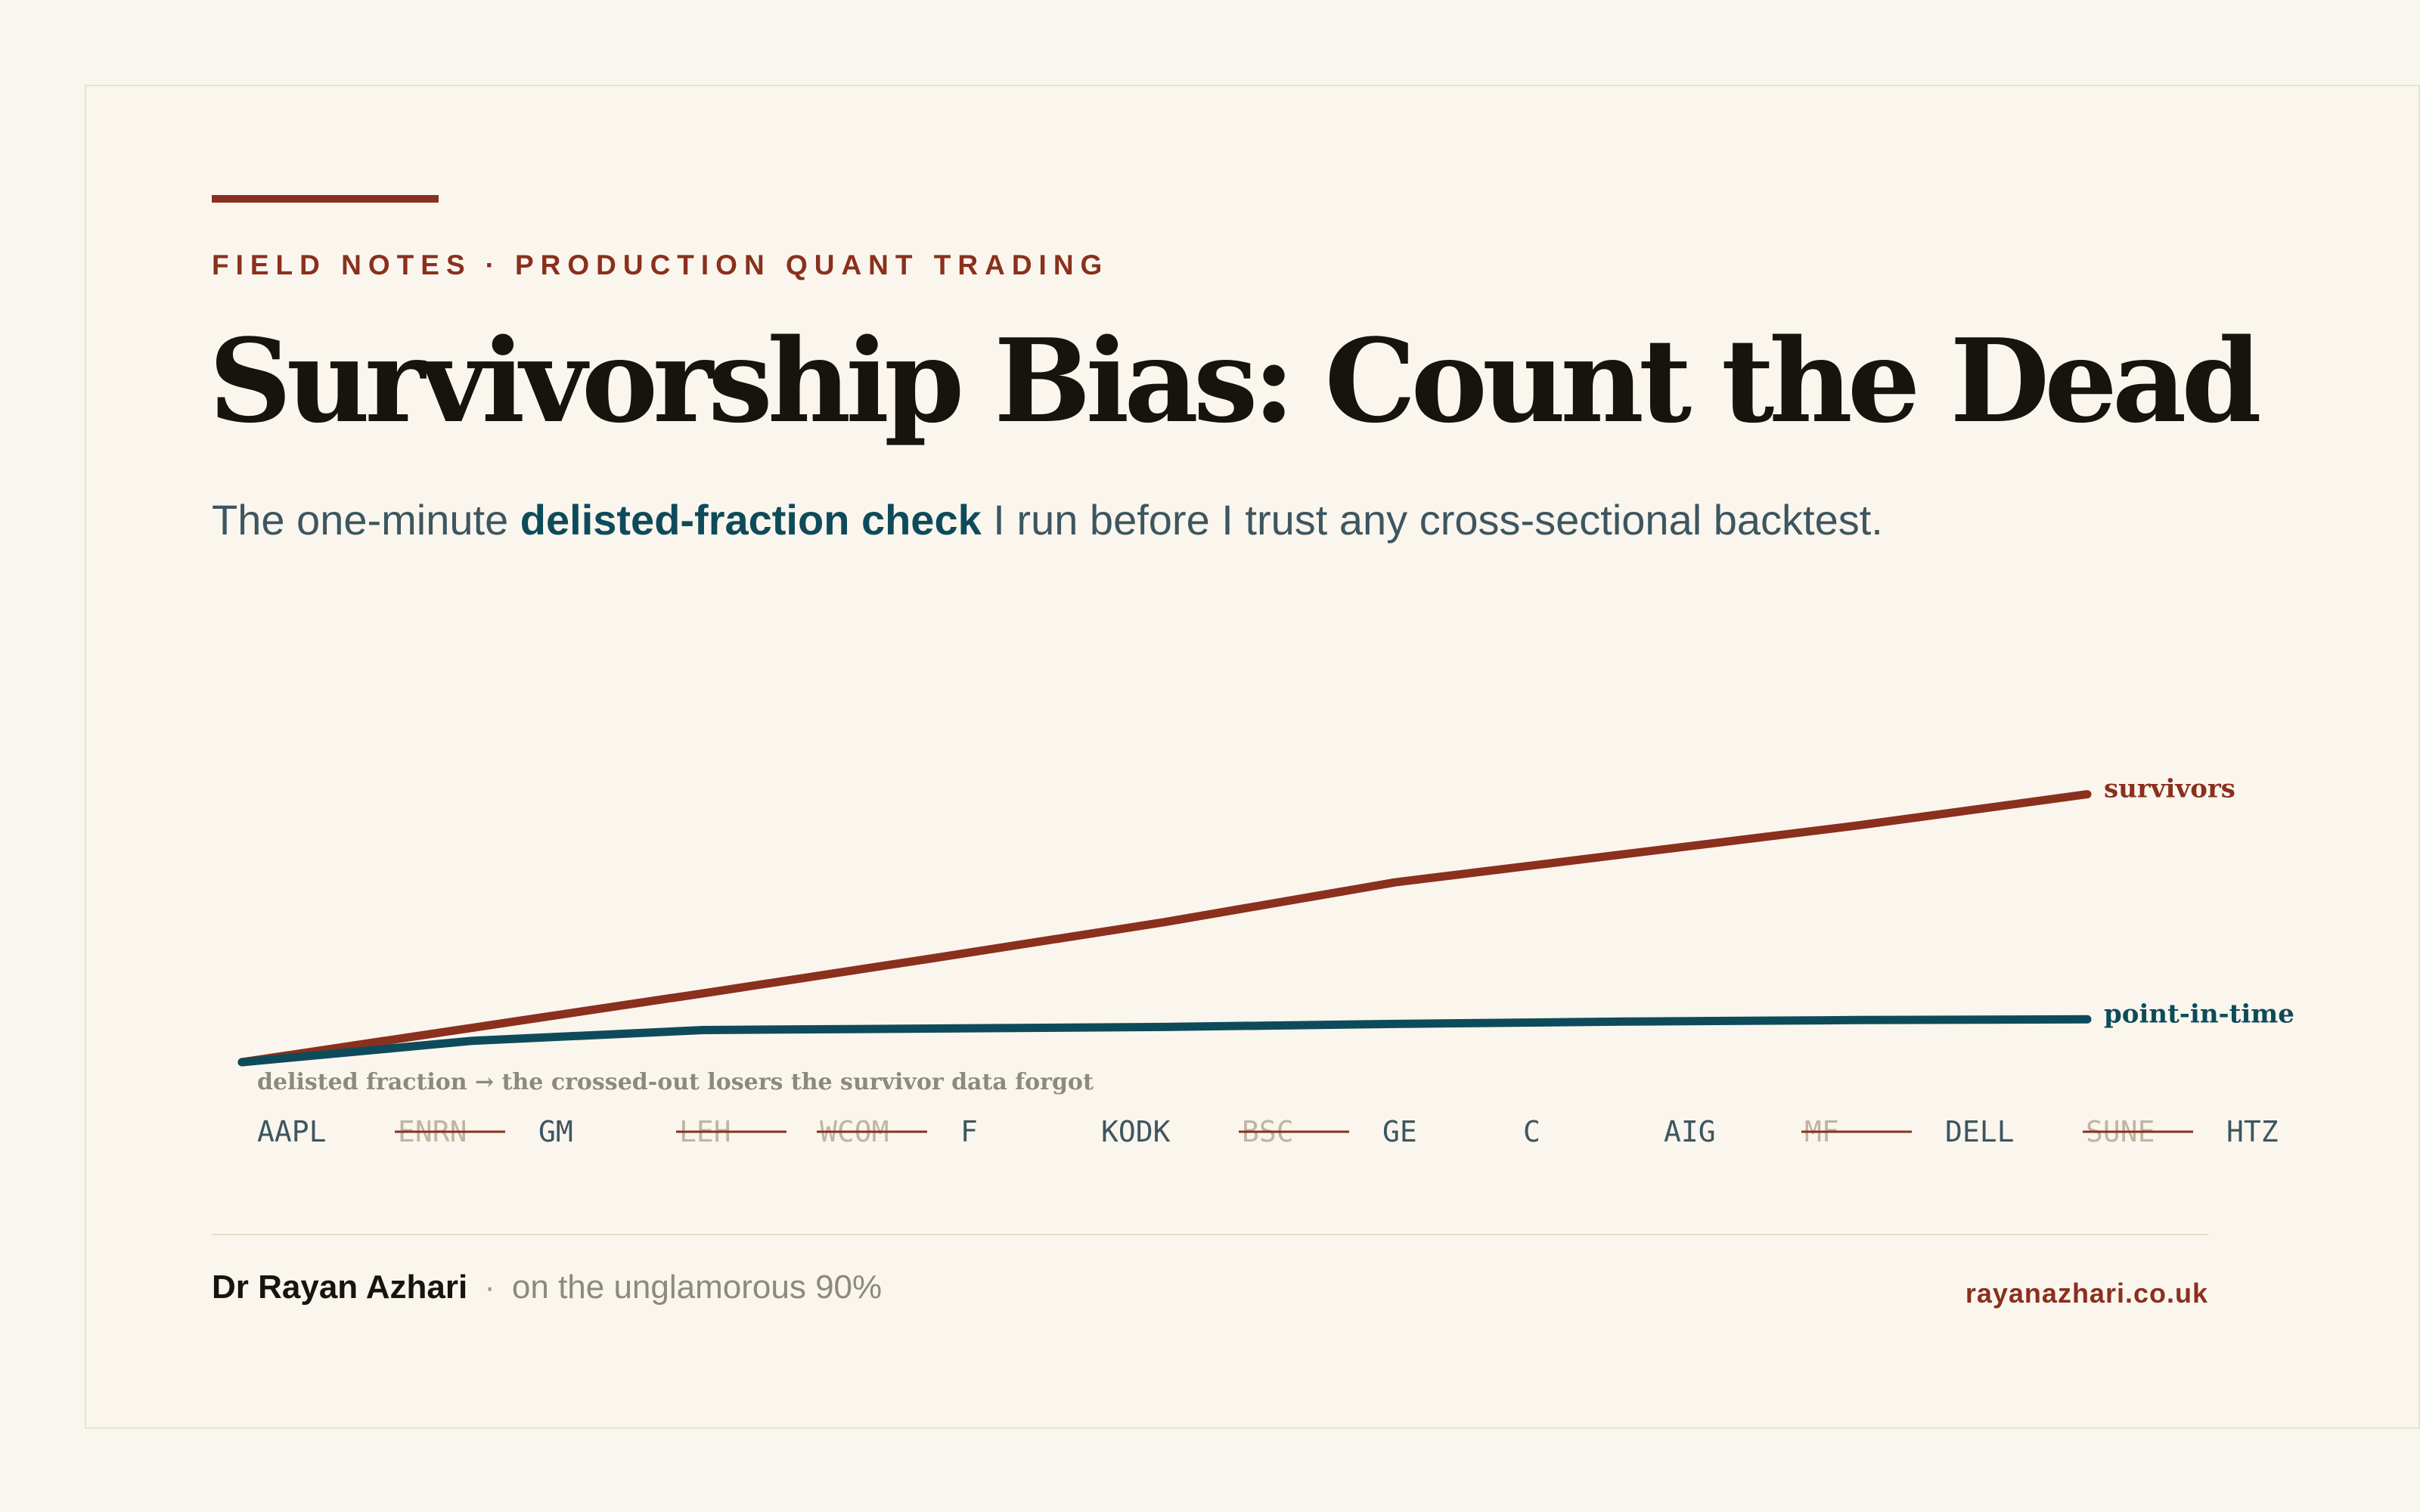 The image size is (2420, 1512). Describe the element at coordinates (1690, 1132) in the screenshot. I see `ticker-label: AIG` at that location.